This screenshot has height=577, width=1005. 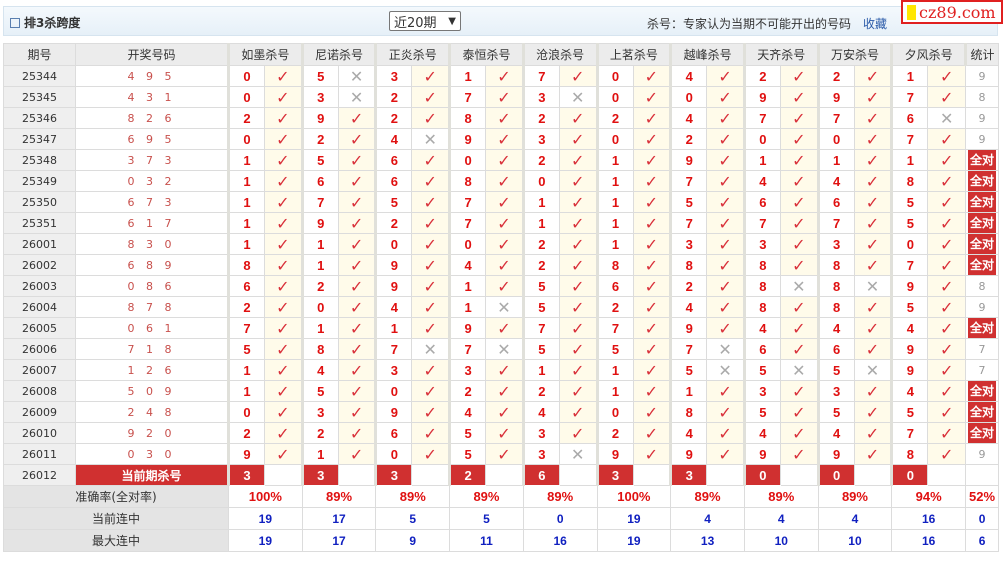 I want to click on issue-cell: 26009, so click(x=39, y=412).